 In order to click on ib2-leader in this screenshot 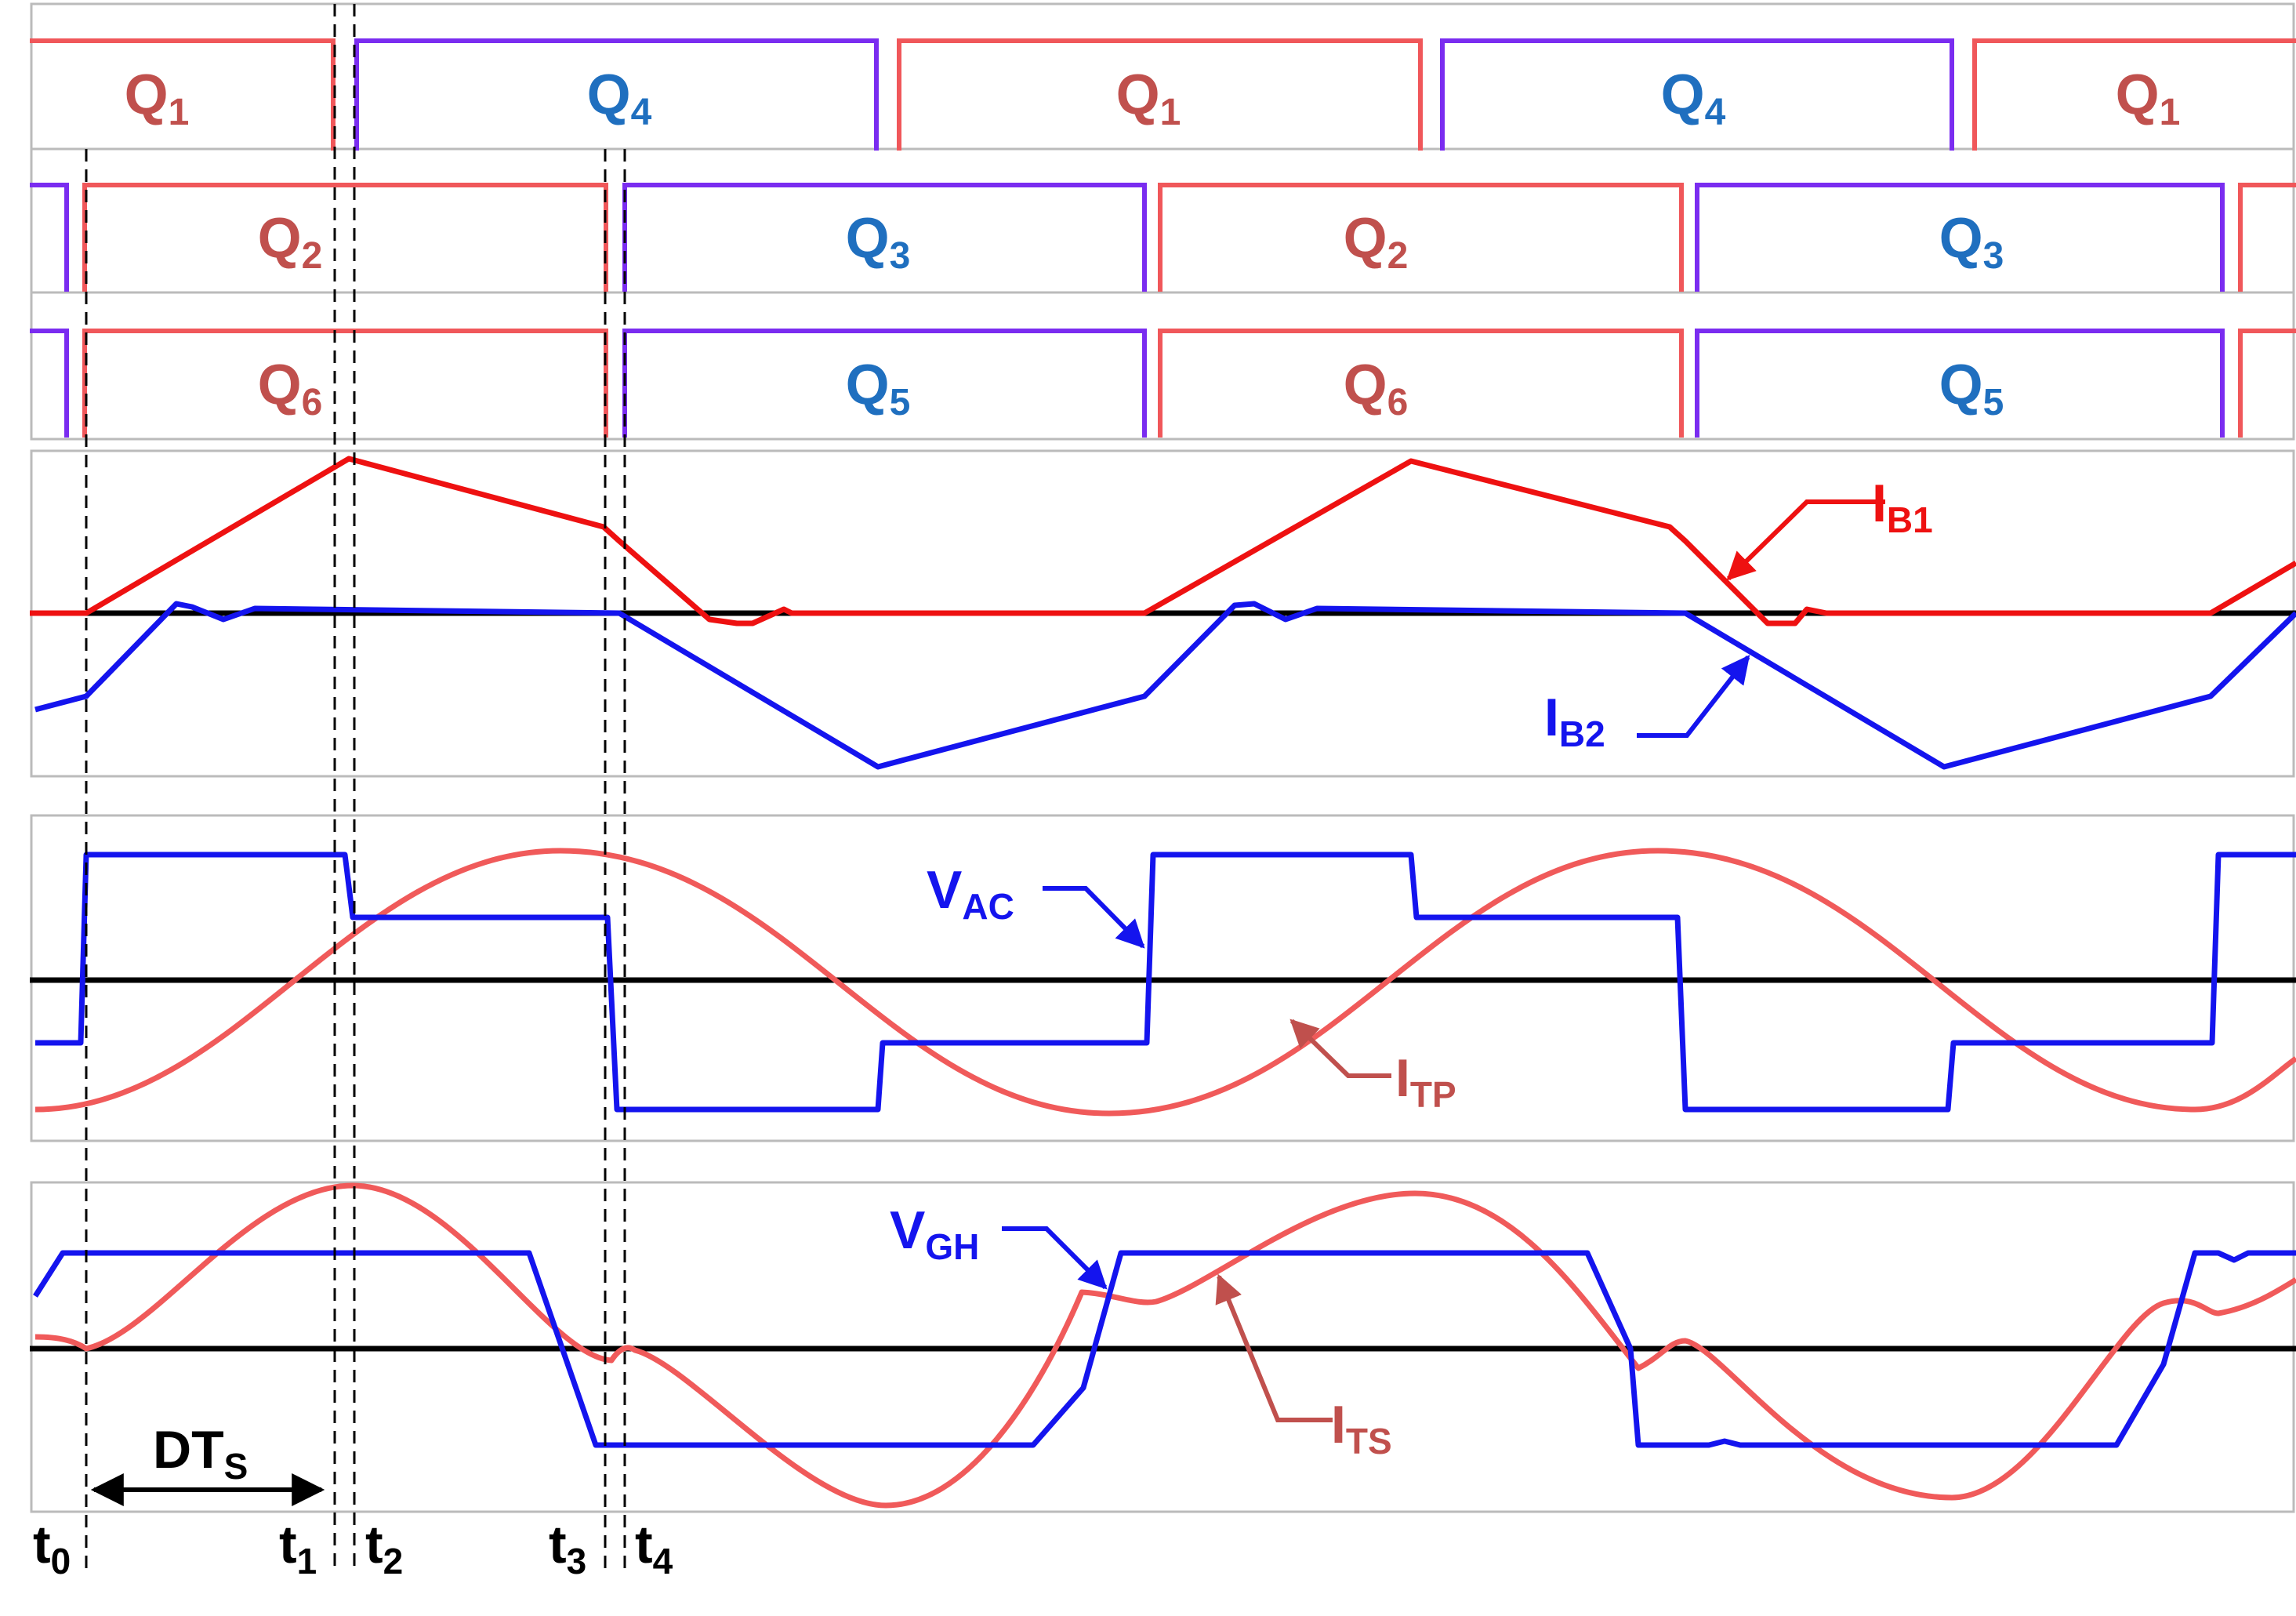, I will do `click(1693, 696)`.